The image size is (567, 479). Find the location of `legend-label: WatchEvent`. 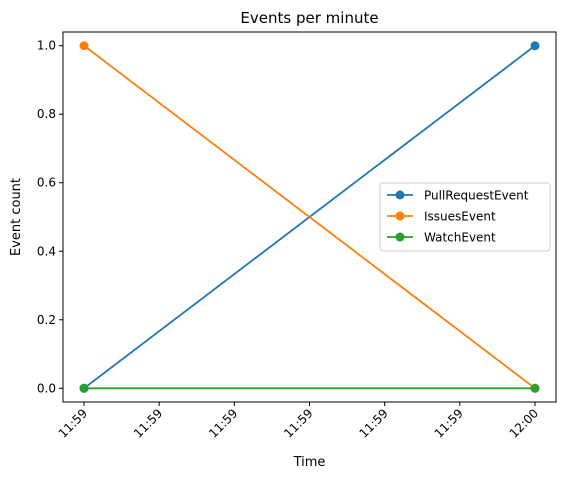

legend-label: WatchEvent is located at coordinates (460, 238).